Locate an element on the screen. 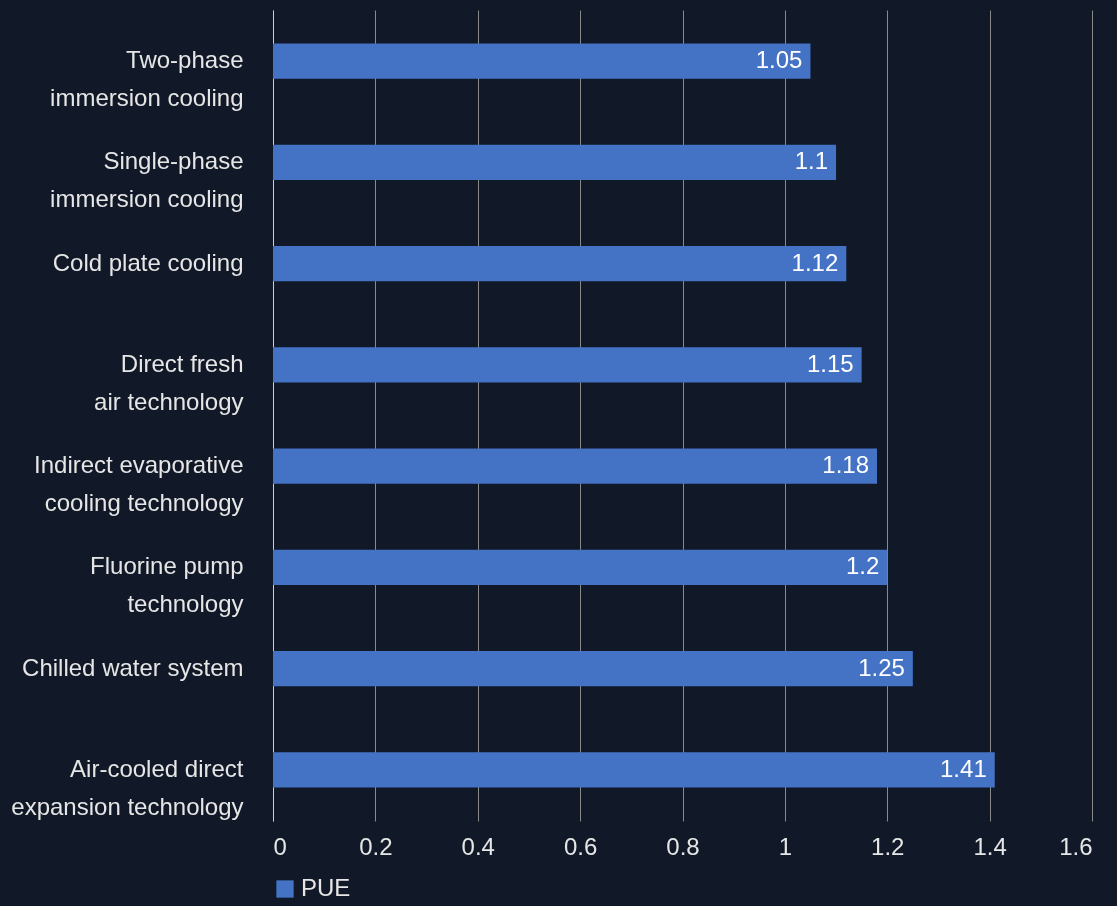 The width and height of the screenshot is (1117, 906). y-tick-label: Direct fresh air technology is located at coordinates (169, 382).